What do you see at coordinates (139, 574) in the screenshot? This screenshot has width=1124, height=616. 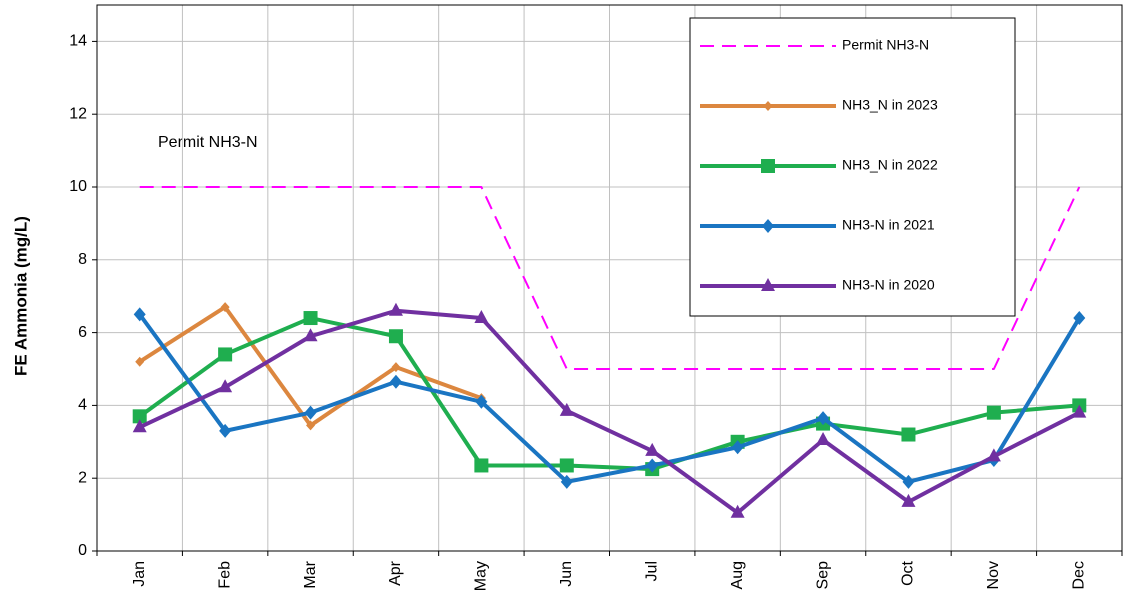 I see `x-tick-label: Jan` at bounding box center [139, 574].